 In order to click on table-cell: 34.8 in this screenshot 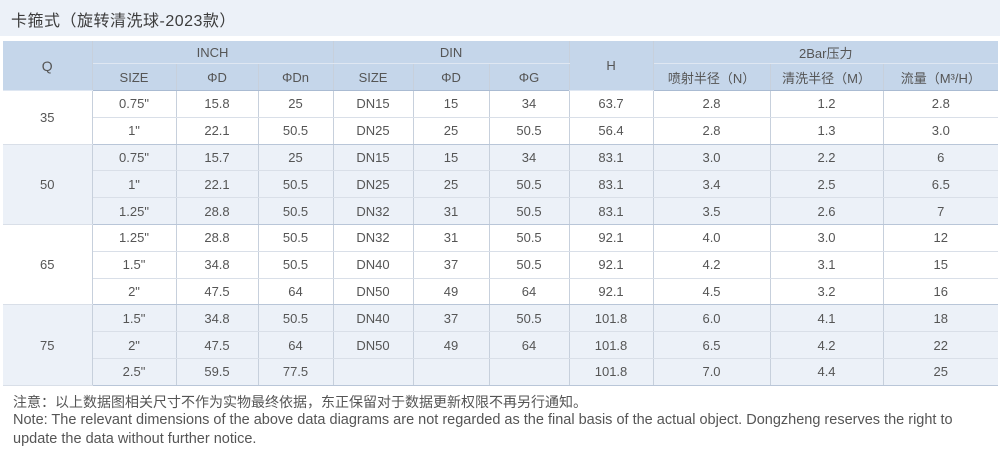, I will do `click(217, 318)`.